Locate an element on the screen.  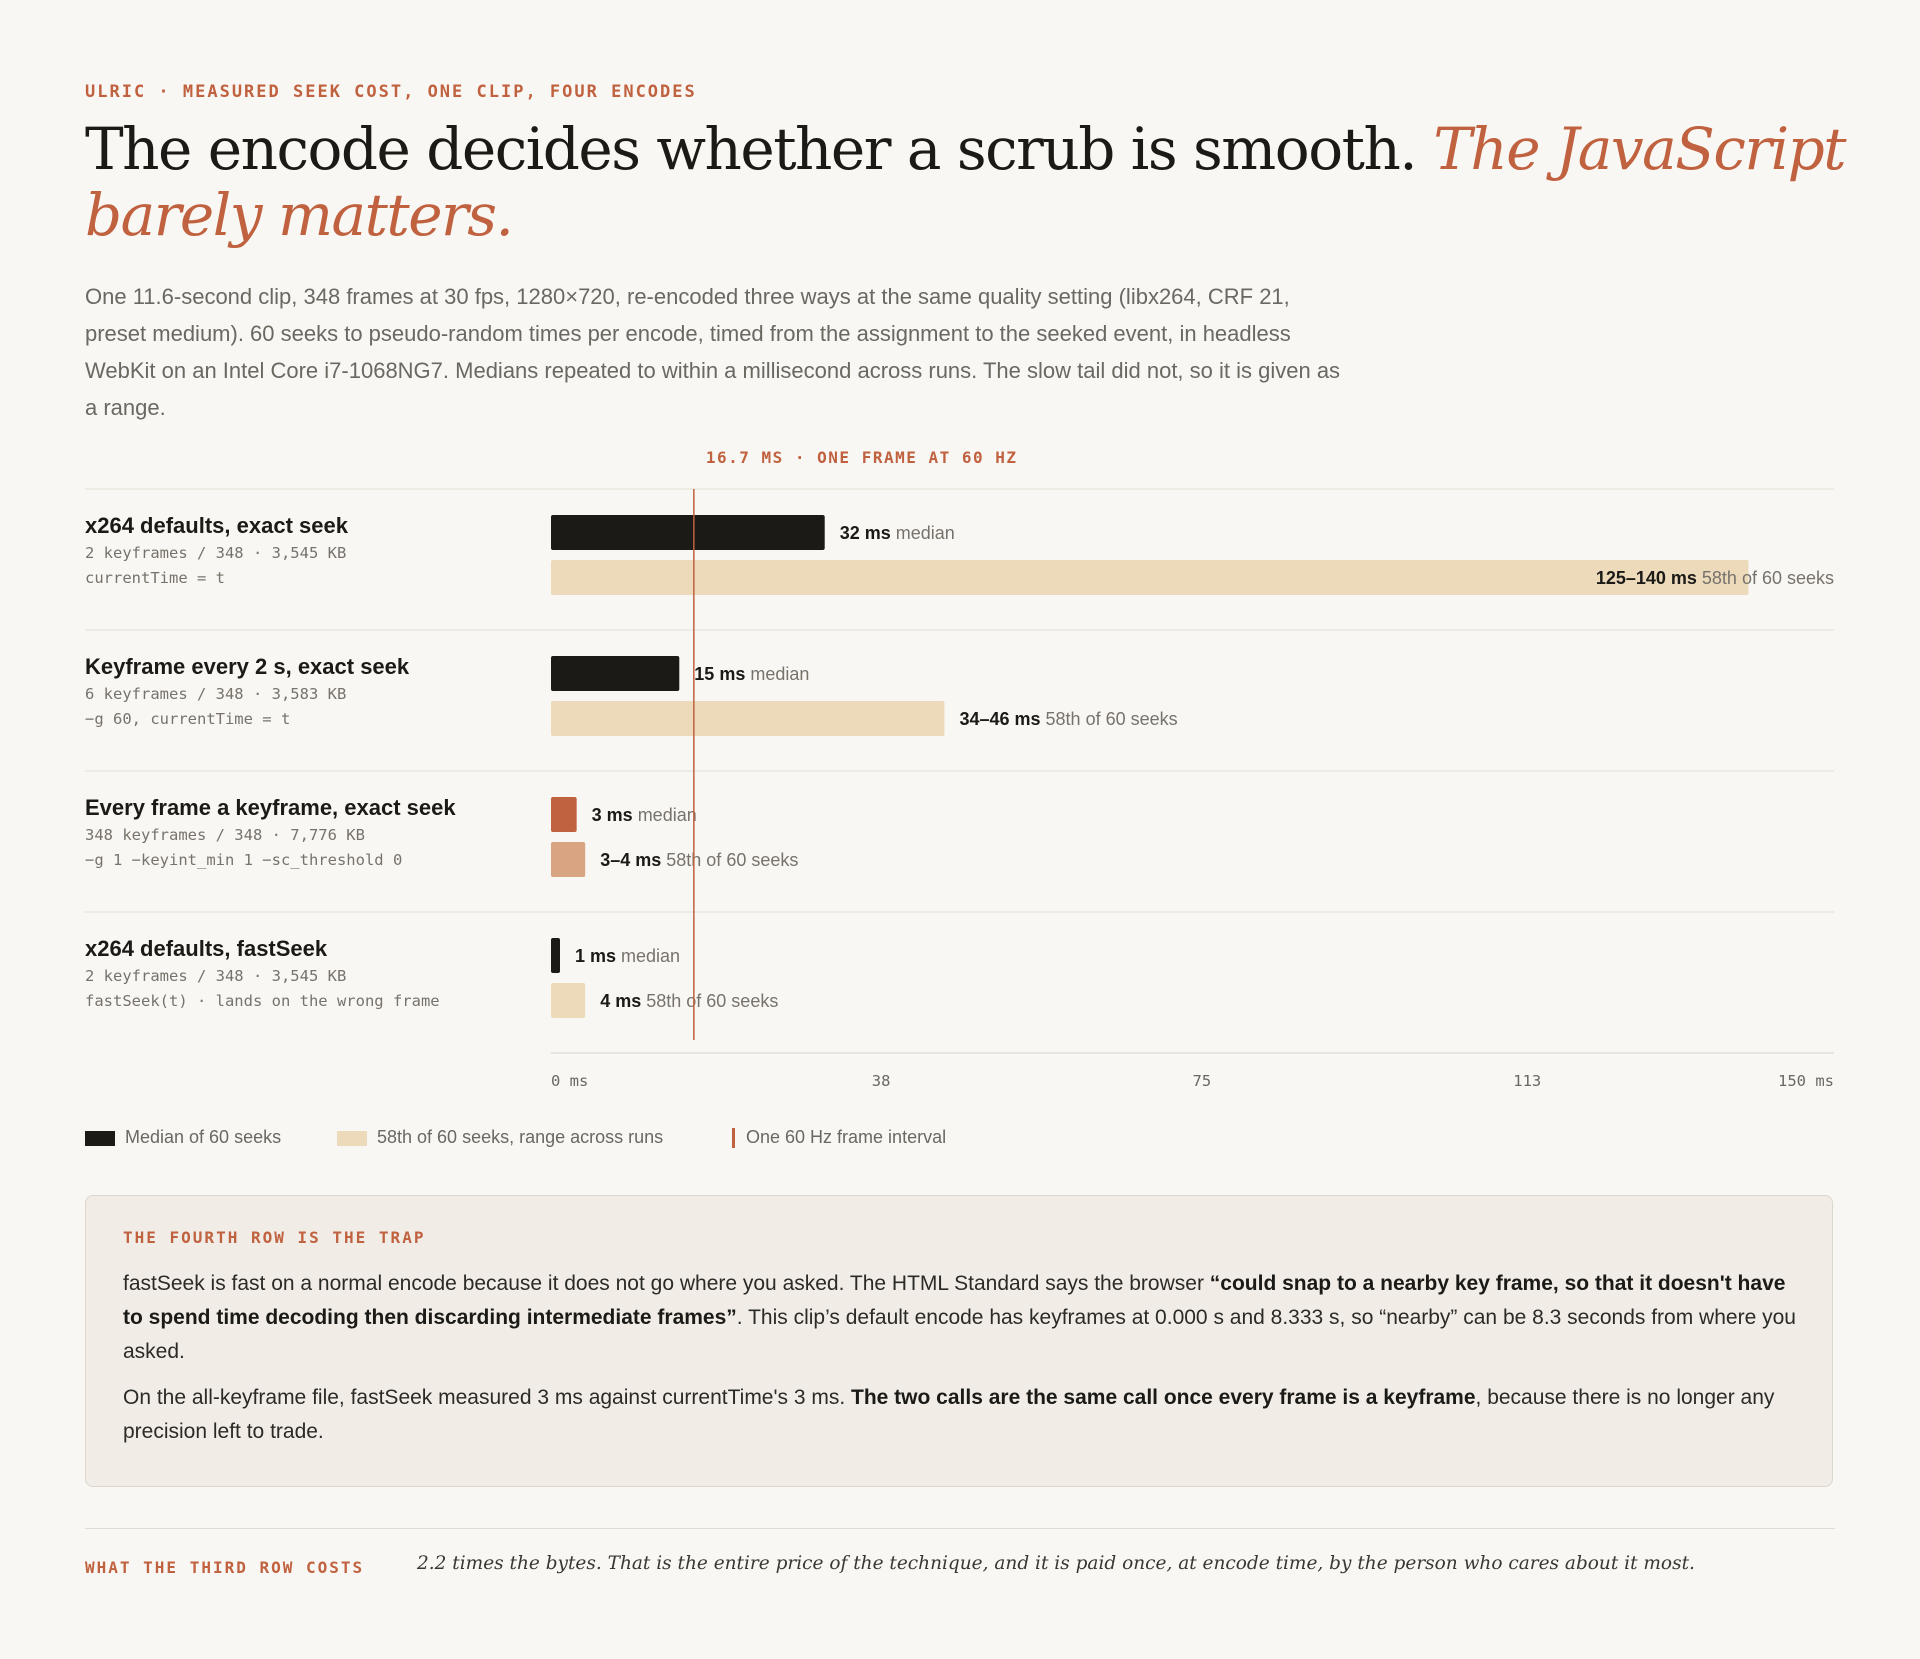
row-meta-keyframes: 6 keyframes / 348 · 3,583 KB is located at coordinates (216, 694).